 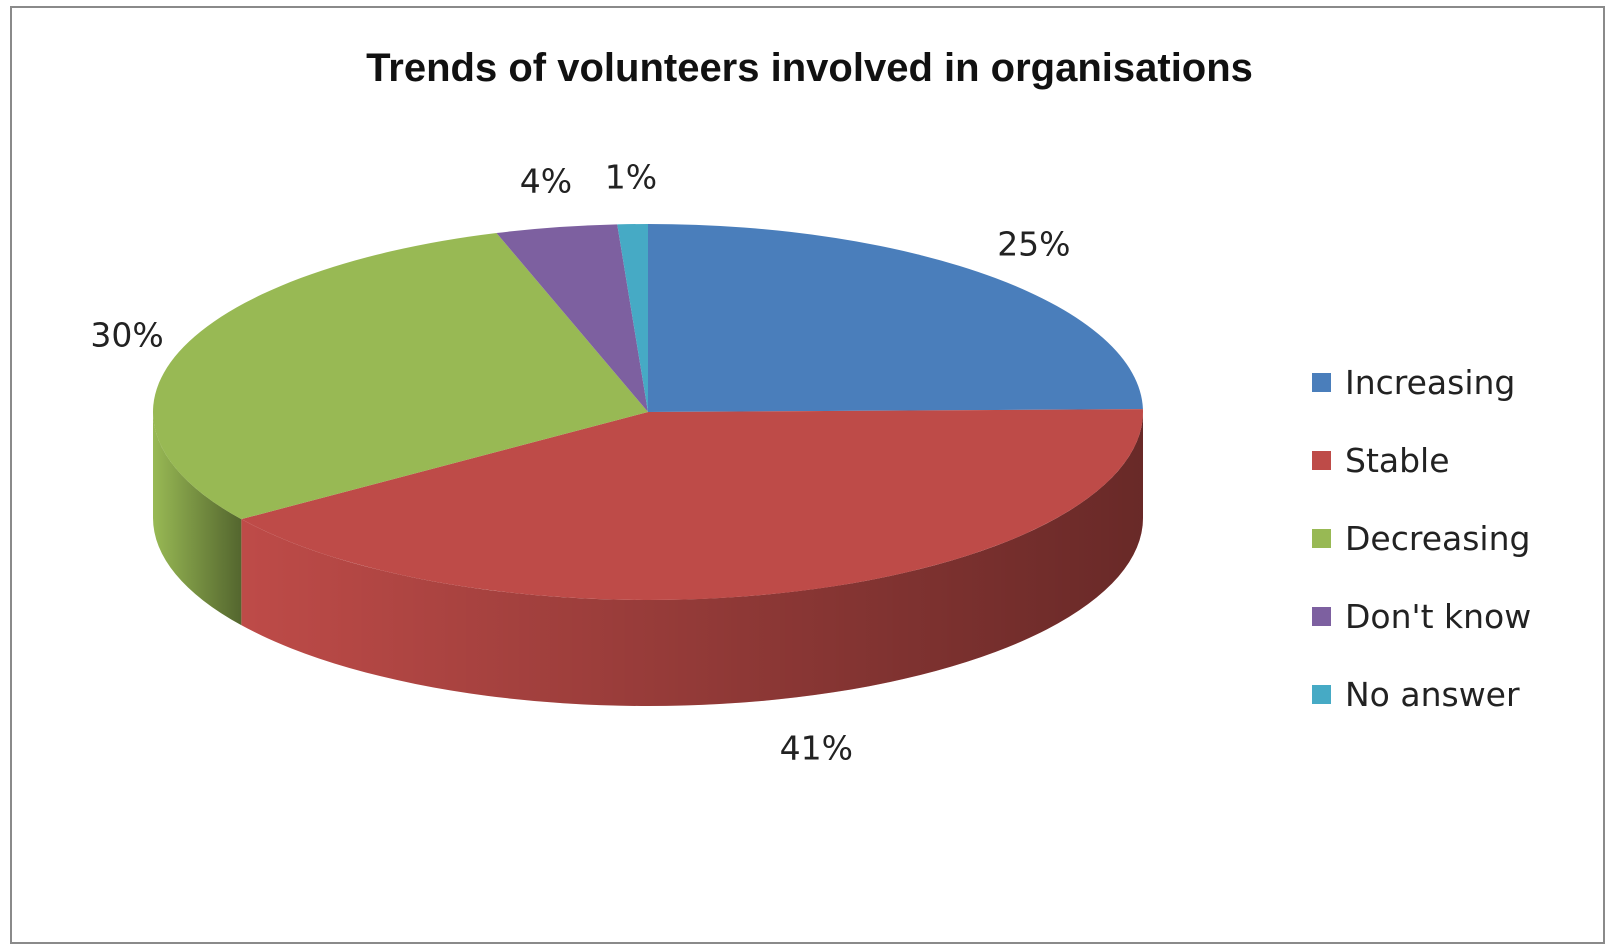 I want to click on legend-swatch-no-answer, so click(x=1321, y=694).